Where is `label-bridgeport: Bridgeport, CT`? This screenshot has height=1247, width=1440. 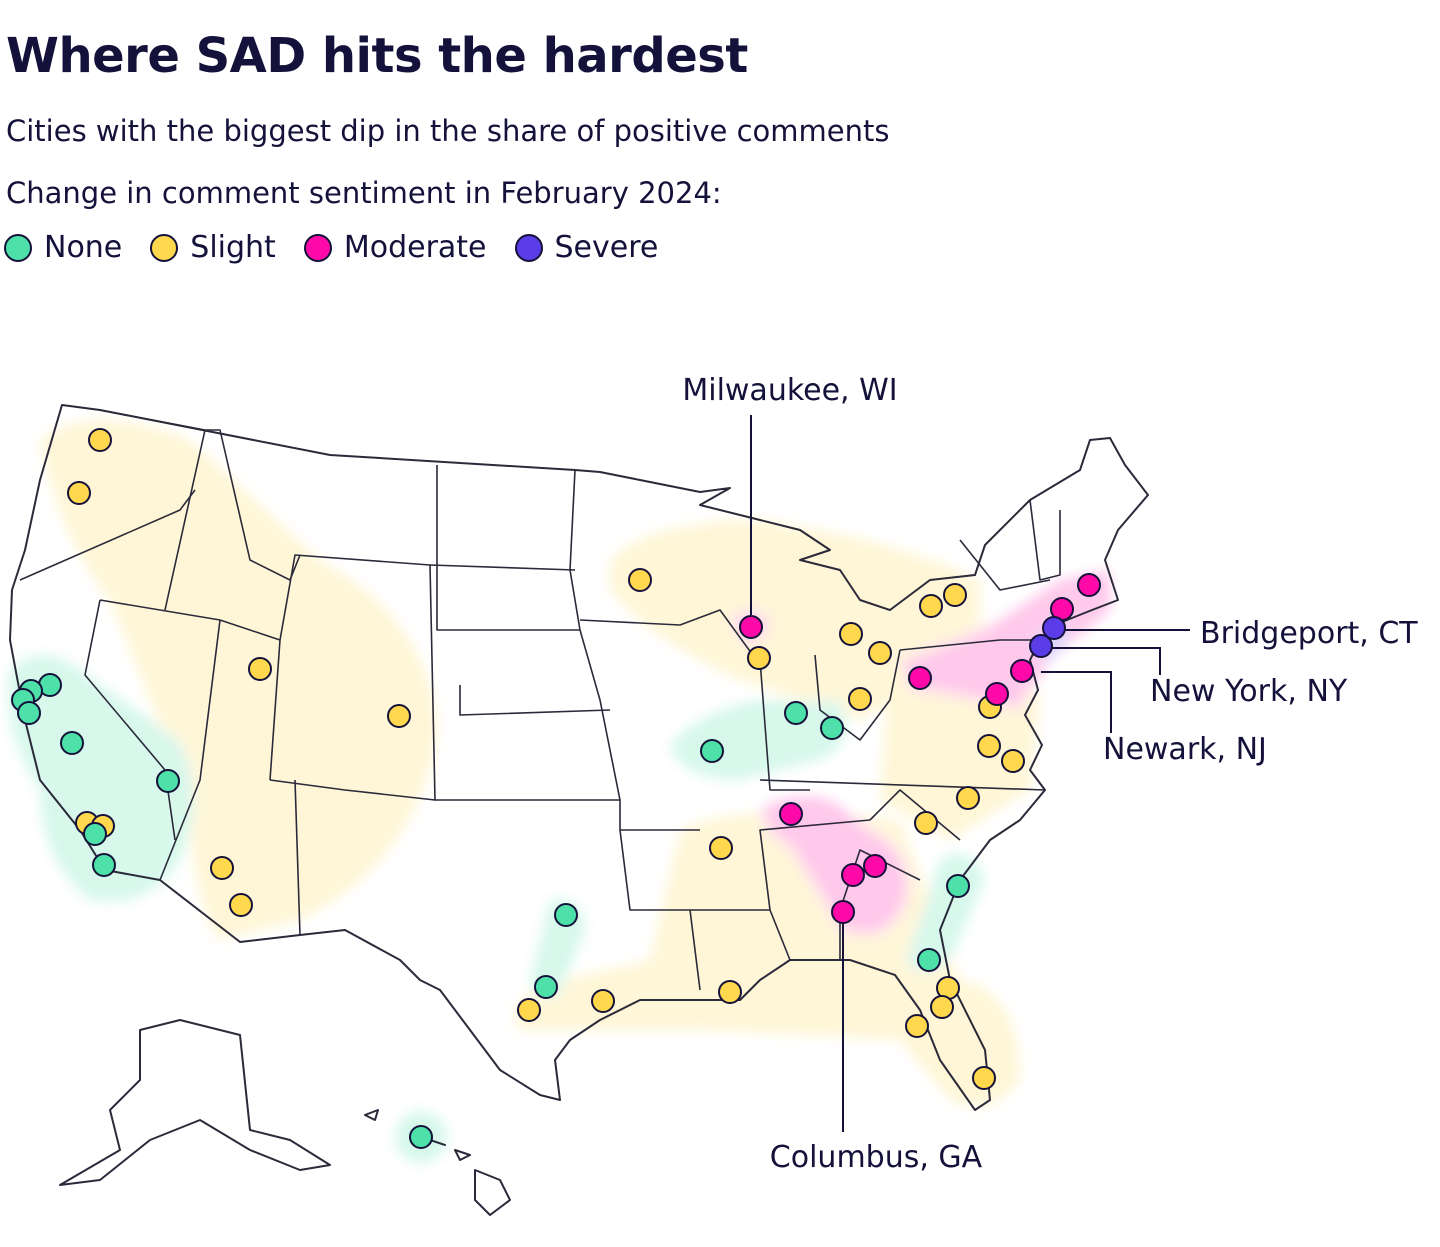 label-bridgeport: Bridgeport, CT is located at coordinates (1309, 633).